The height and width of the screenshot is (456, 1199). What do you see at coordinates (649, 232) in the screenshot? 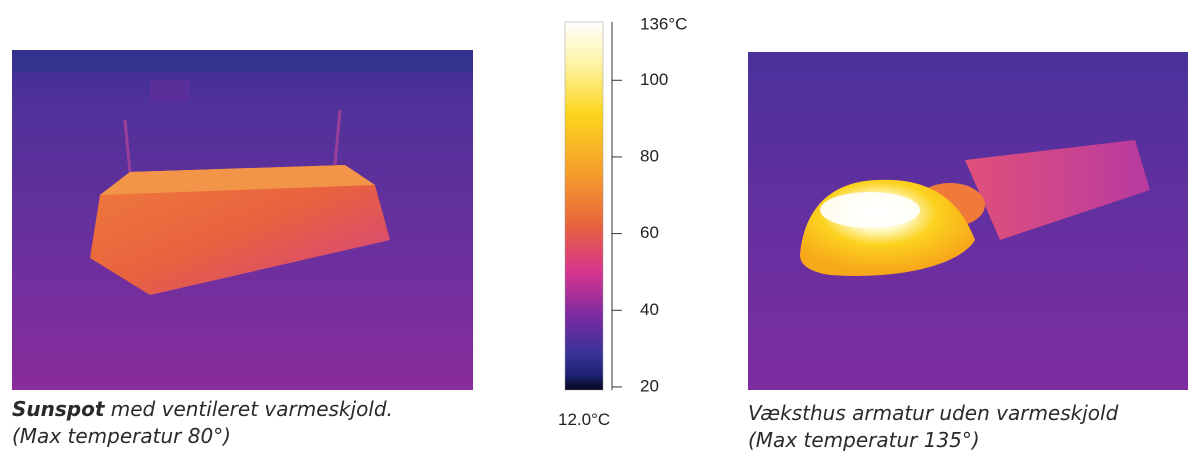
I see `tick-label: 60` at bounding box center [649, 232].